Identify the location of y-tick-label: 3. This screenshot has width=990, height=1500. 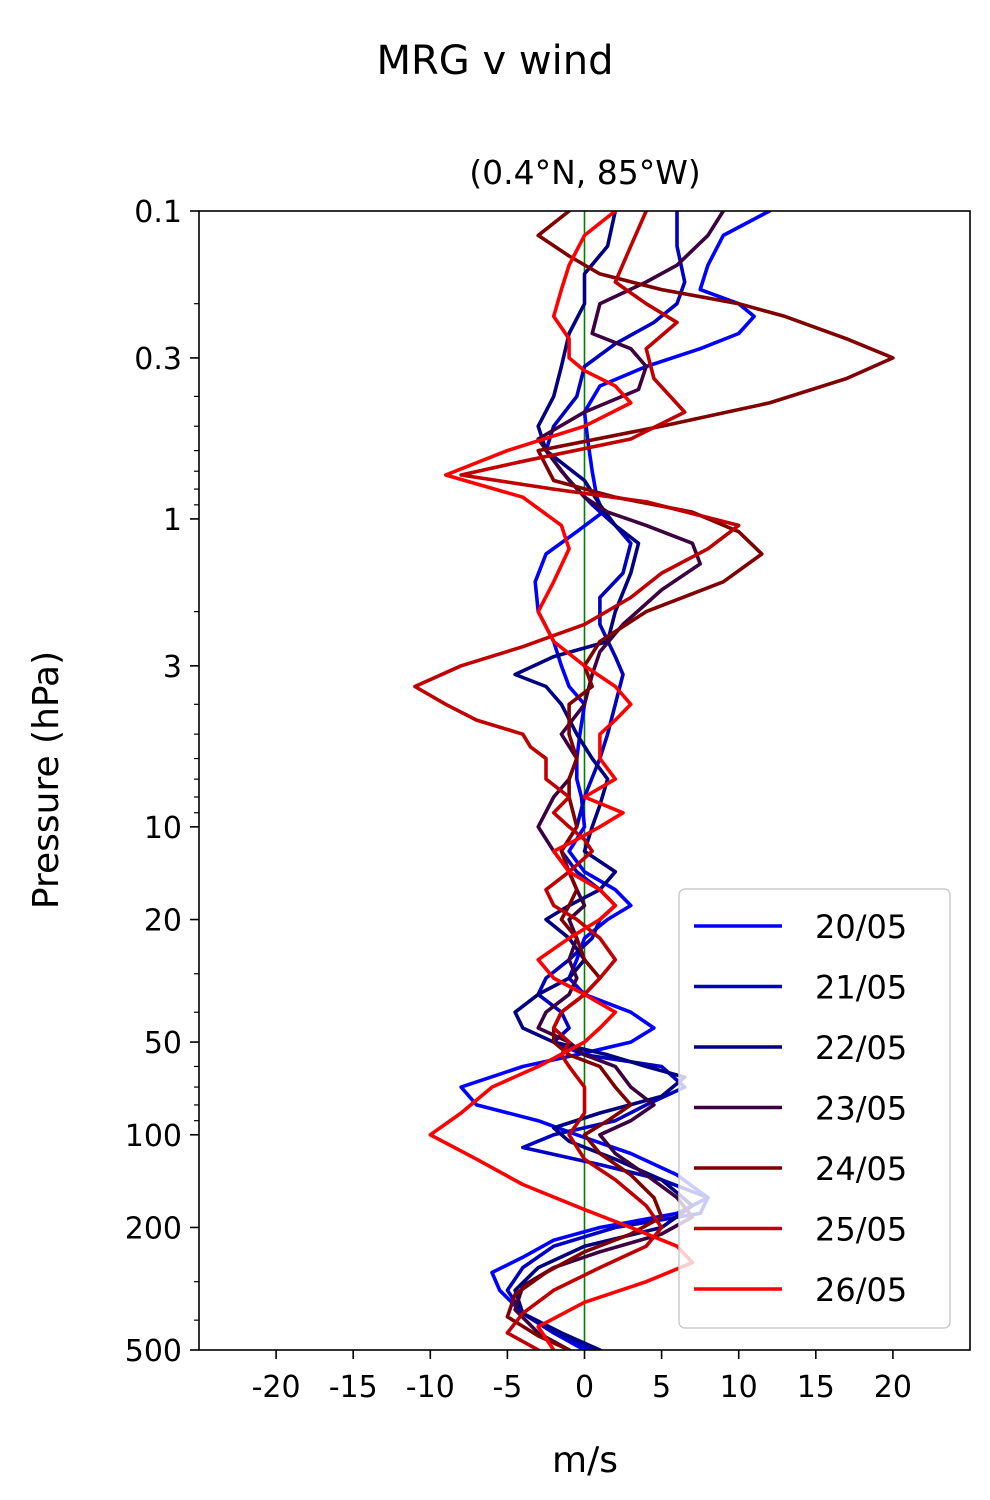
(172, 667).